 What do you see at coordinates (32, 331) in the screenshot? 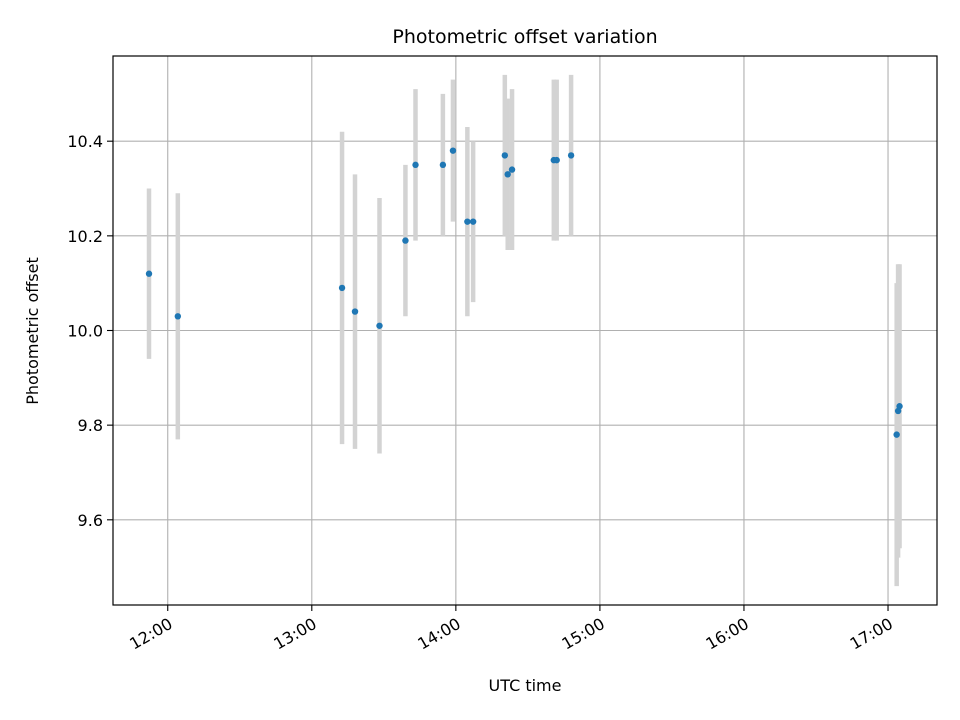
I see `y-axis-title: Photometric offset` at bounding box center [32, 331].